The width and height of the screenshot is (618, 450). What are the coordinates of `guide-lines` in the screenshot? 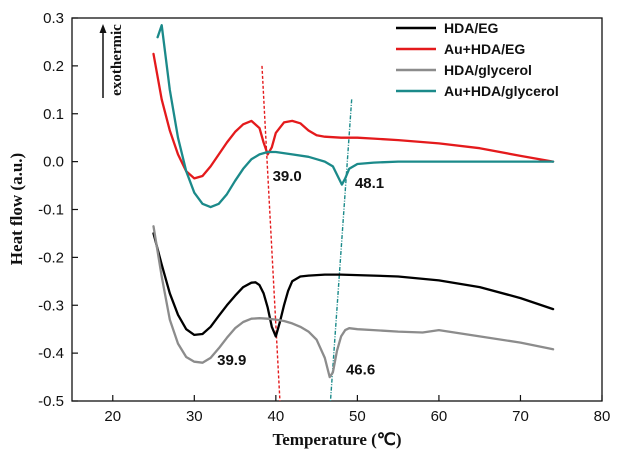 It's located at (307, 233).